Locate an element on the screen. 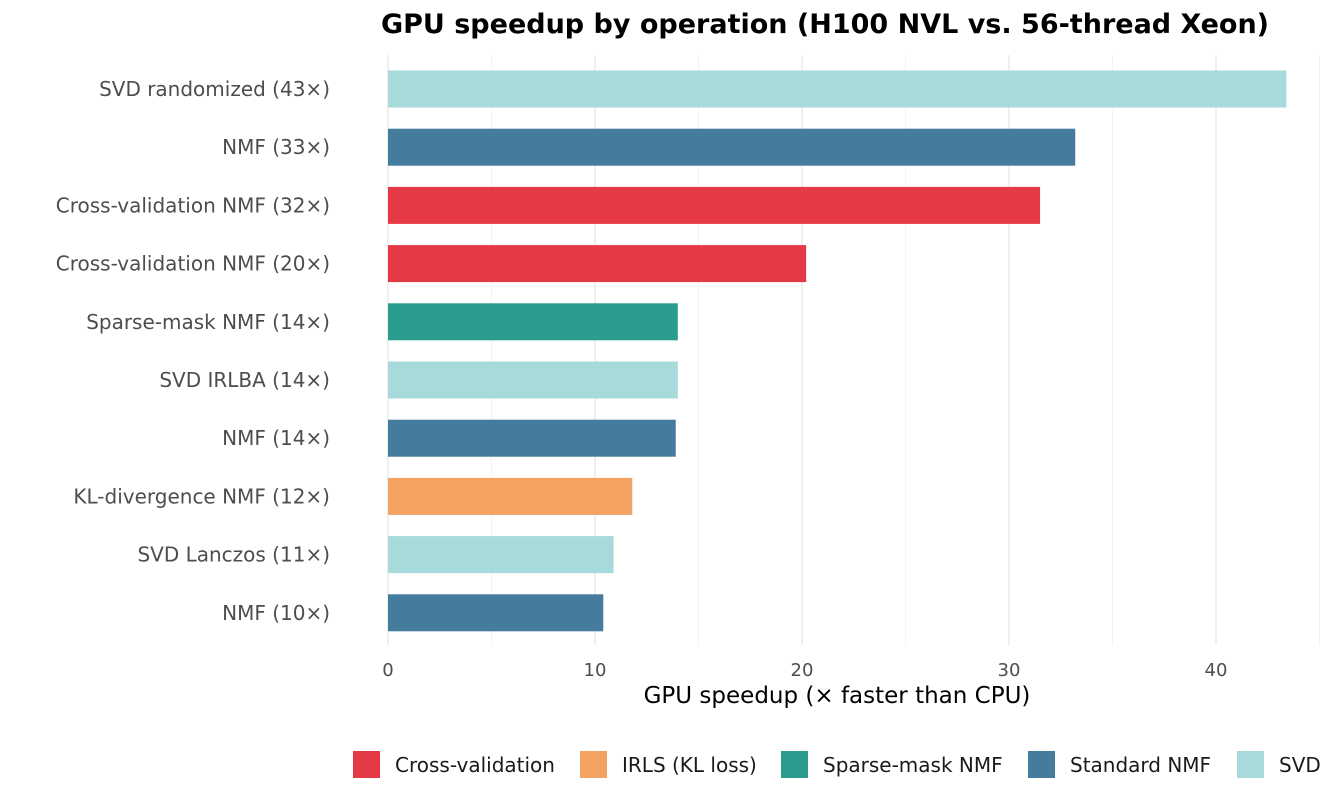 Image resolution: width=1344 pixels, height=806 pixels. legend-label: Sparse-mask NMF is located at coordinates (913, 765).